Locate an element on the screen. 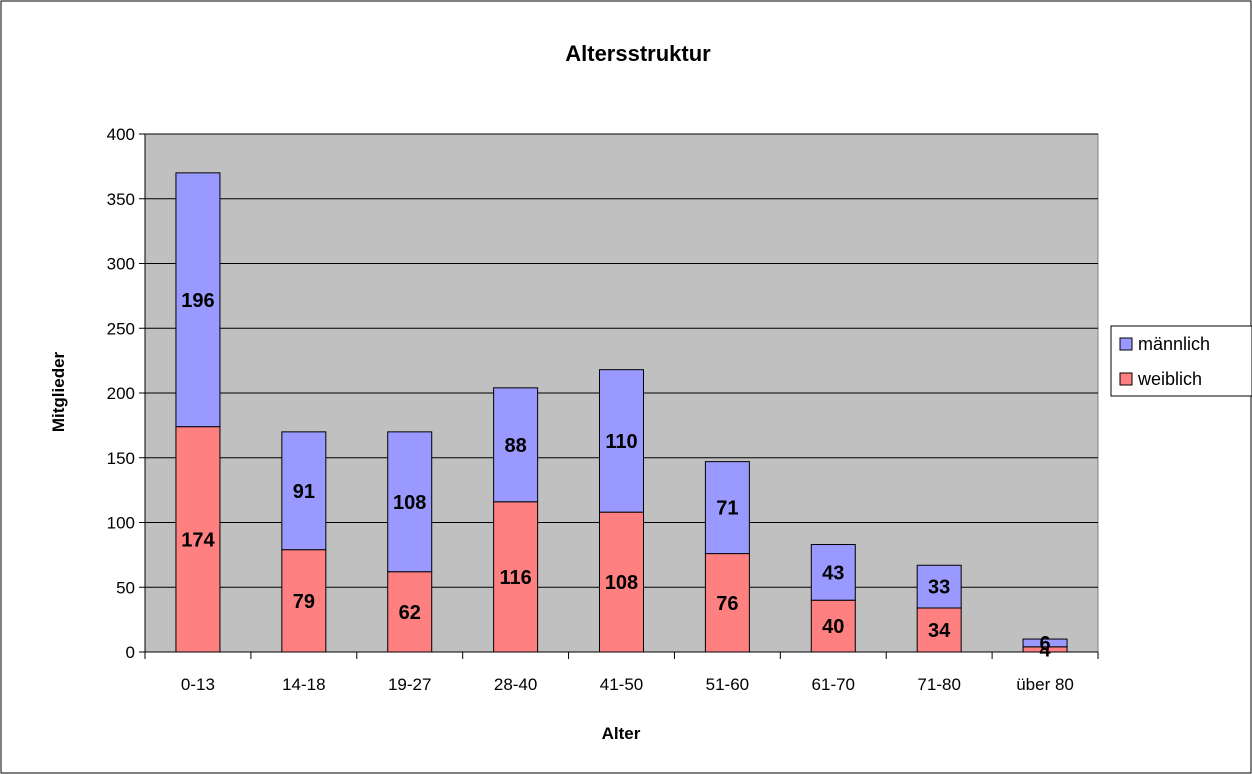  y-axis-label: Mitglieder is located at coordinates (58, 391).